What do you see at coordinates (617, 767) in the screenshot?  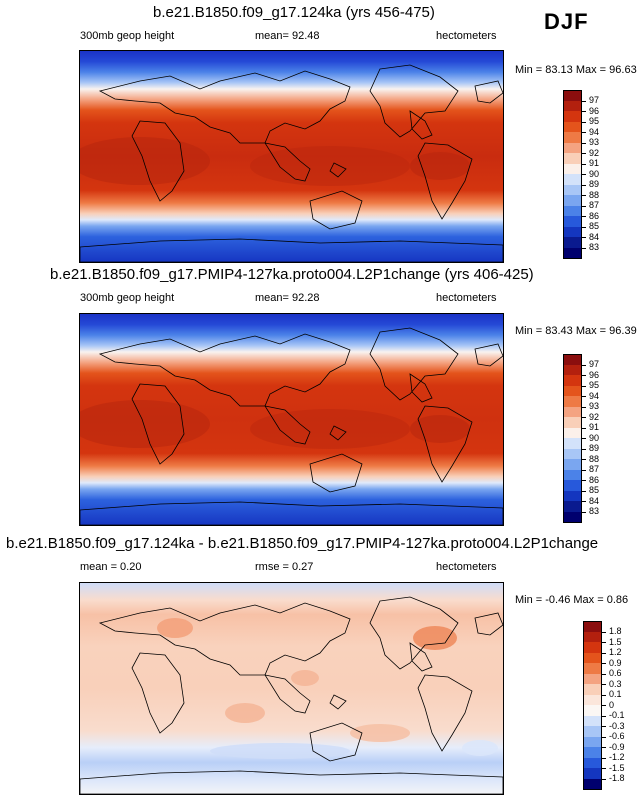 I see `colorbar-label: -1.5` at bounding box center [617, 767].